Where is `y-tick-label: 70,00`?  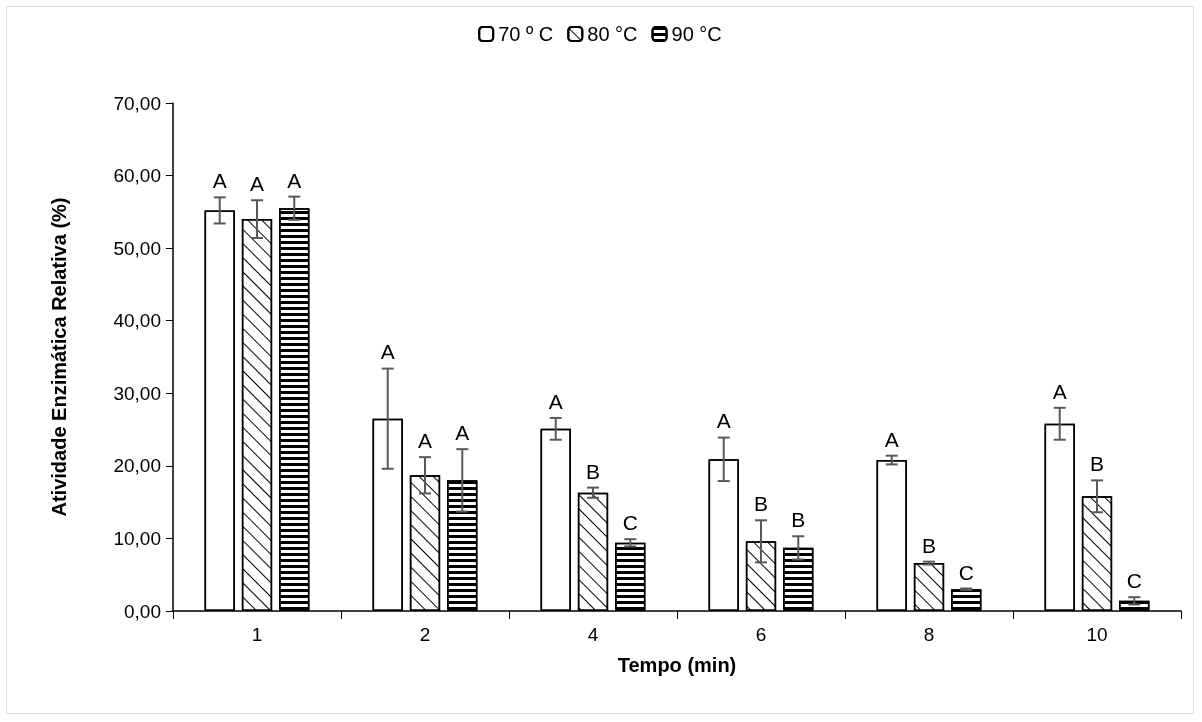
y-tick-label: 70,00 is located at coordinates (137, 103).